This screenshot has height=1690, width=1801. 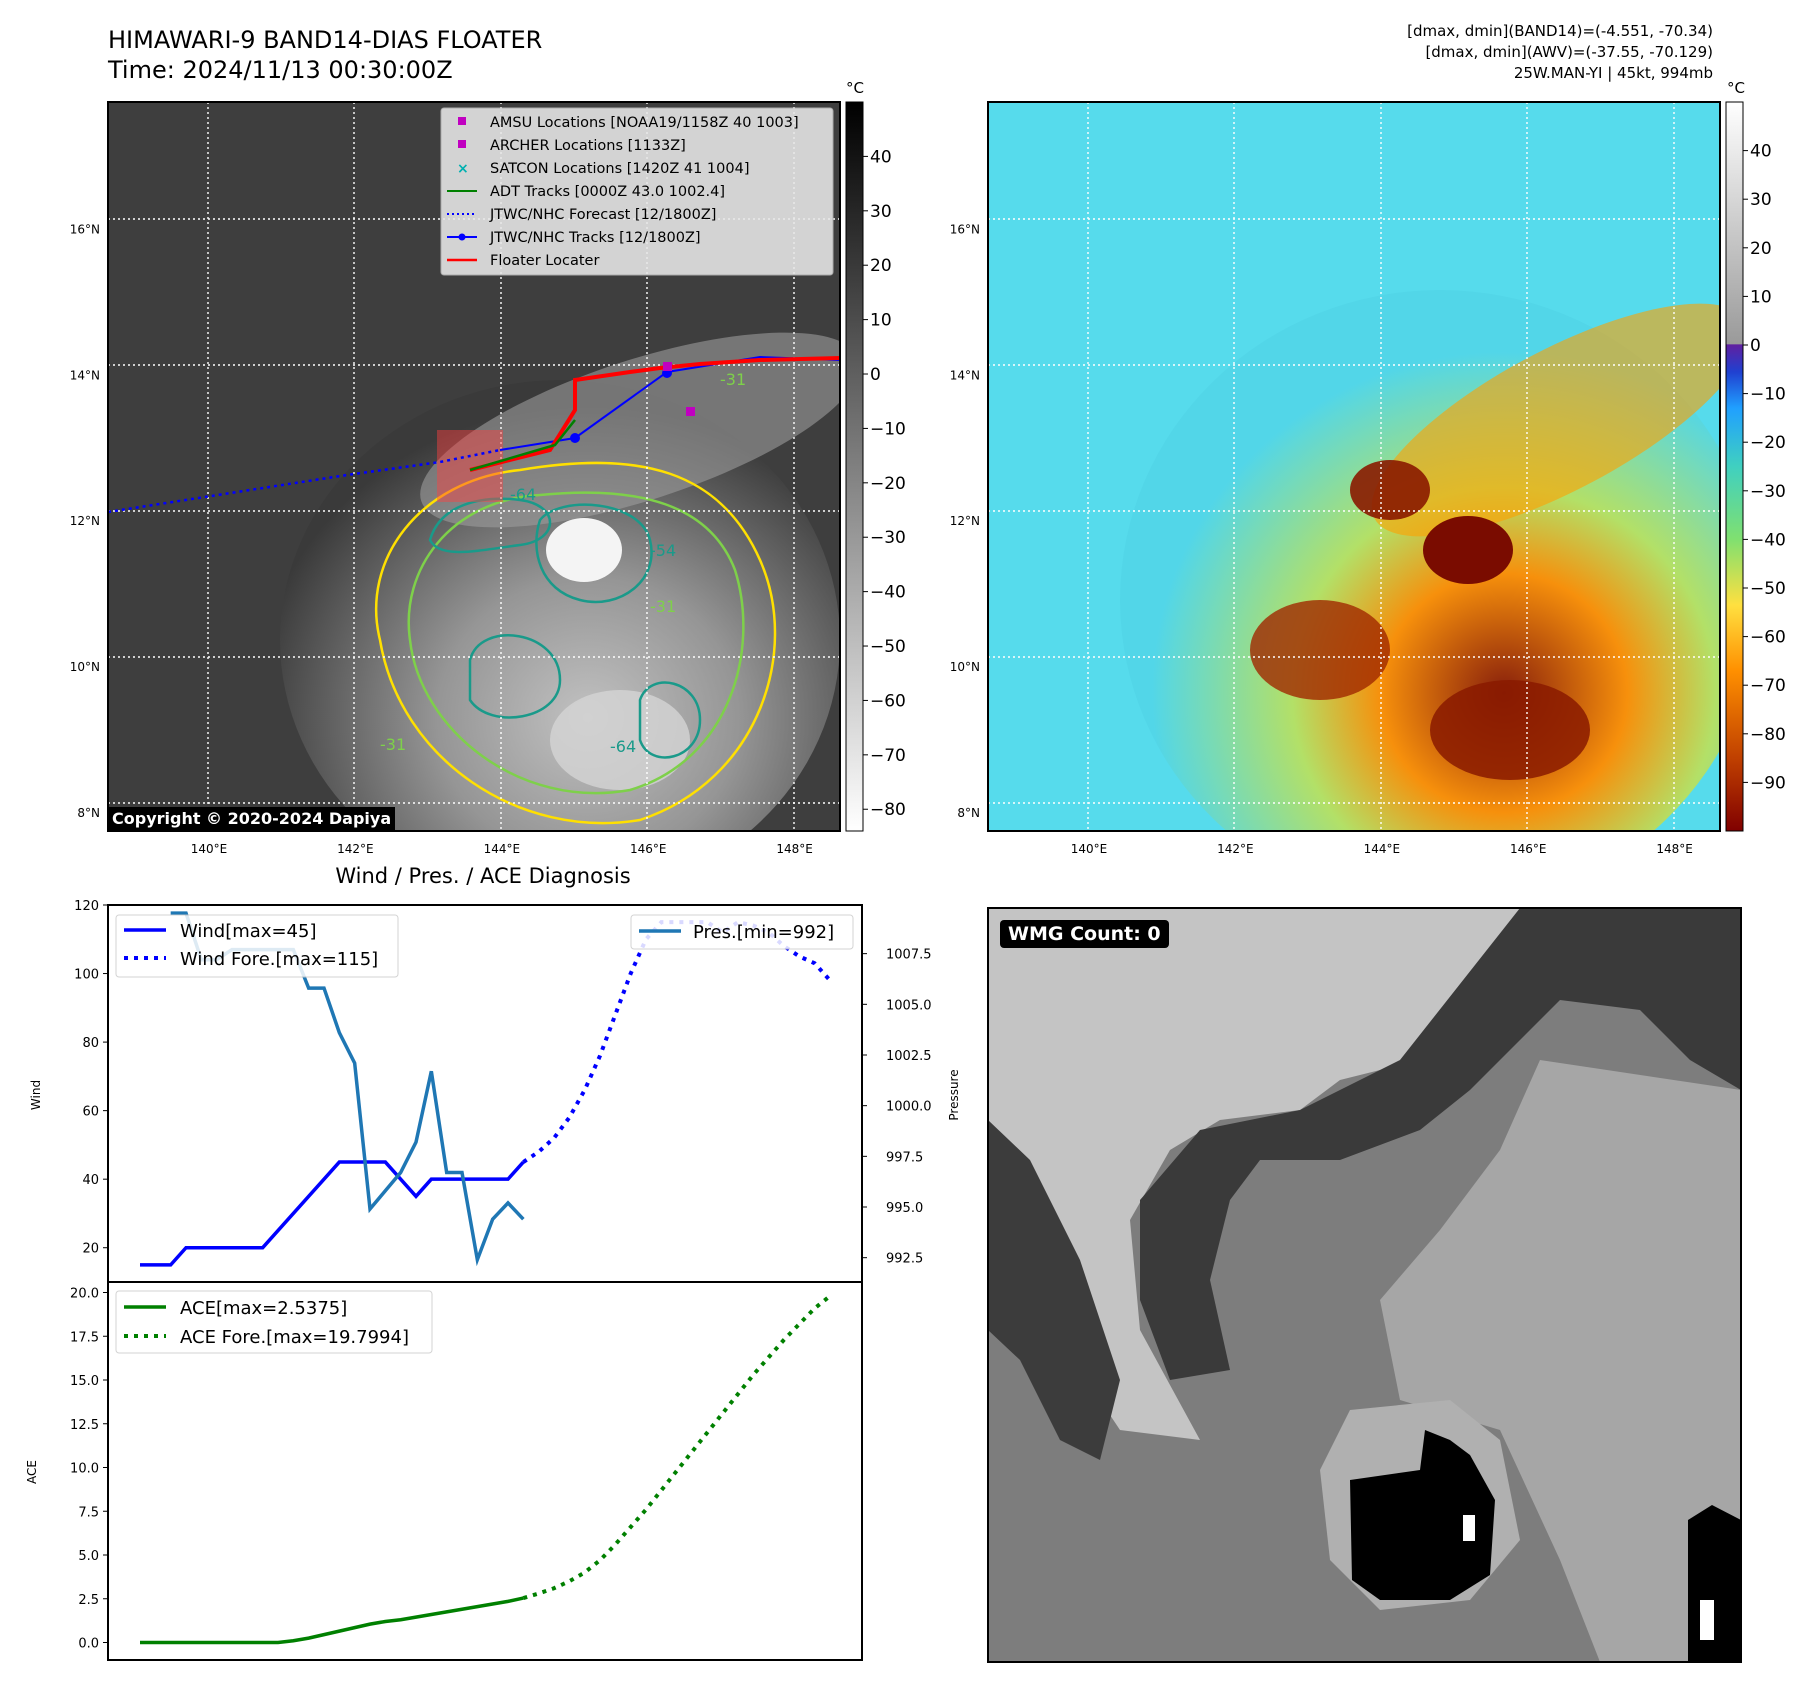 I want to click on color-colorbar-tick-label: 0, so click(x=1755, y=346).